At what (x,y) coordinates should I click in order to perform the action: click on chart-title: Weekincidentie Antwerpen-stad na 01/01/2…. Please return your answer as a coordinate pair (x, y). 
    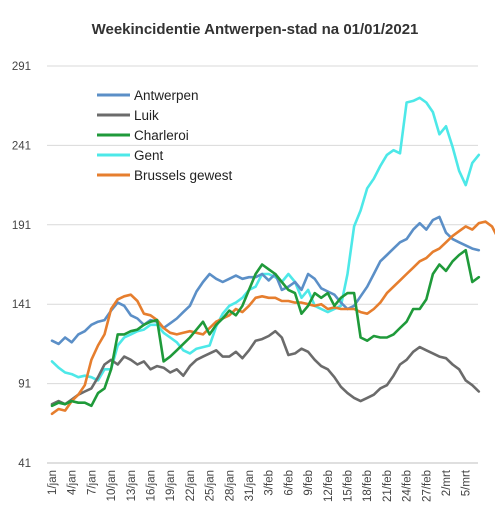
    Looking at the image, I should click on (255, 29).